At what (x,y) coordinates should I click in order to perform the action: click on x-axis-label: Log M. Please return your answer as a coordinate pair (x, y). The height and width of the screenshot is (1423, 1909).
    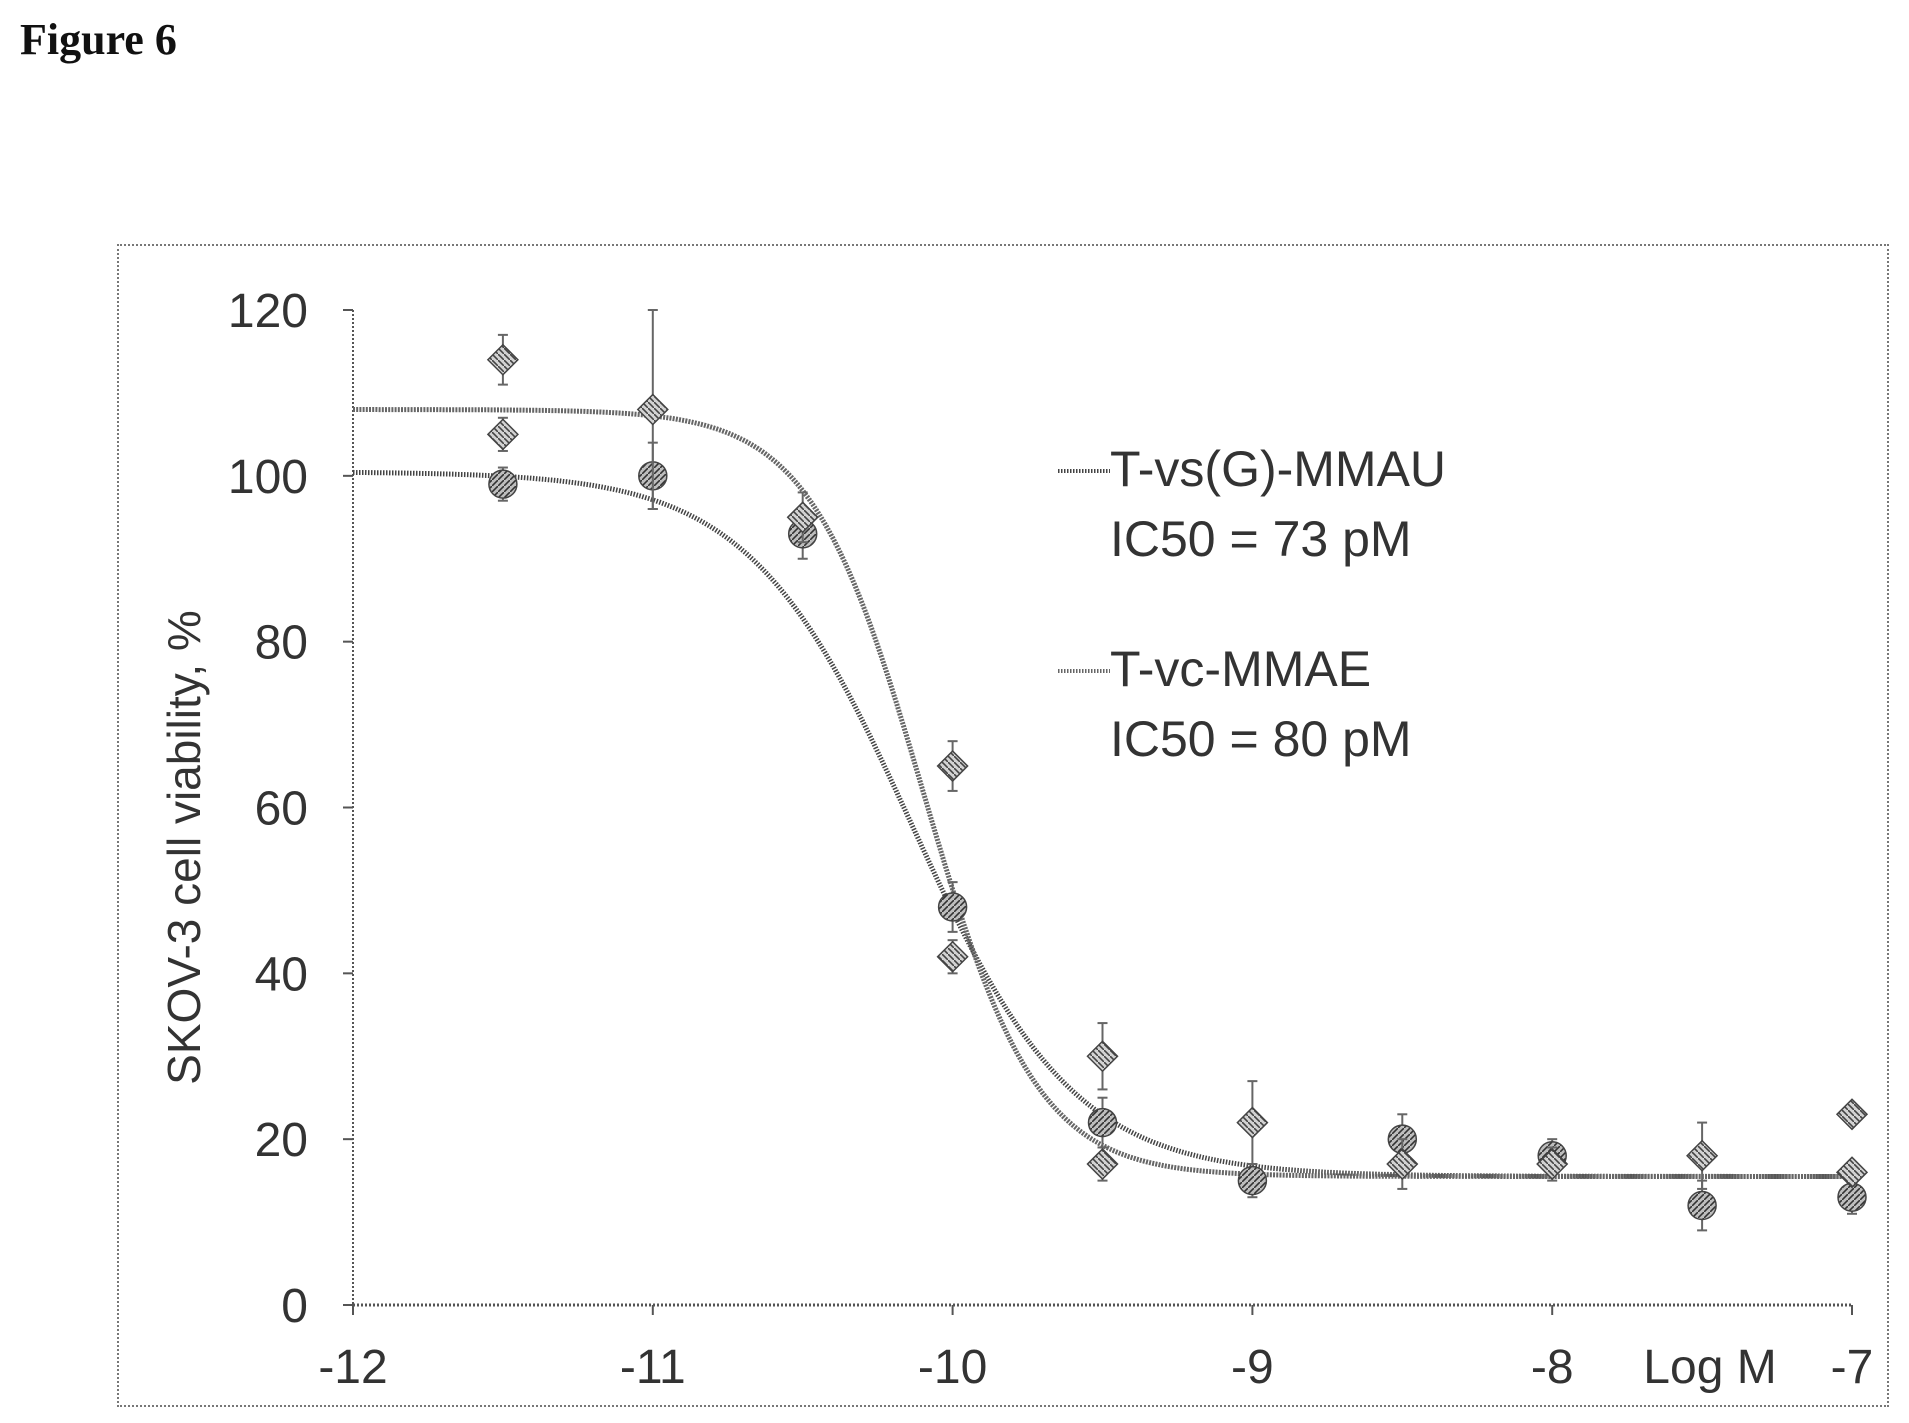
    Looking at the image, I should click on (1709, 1367).